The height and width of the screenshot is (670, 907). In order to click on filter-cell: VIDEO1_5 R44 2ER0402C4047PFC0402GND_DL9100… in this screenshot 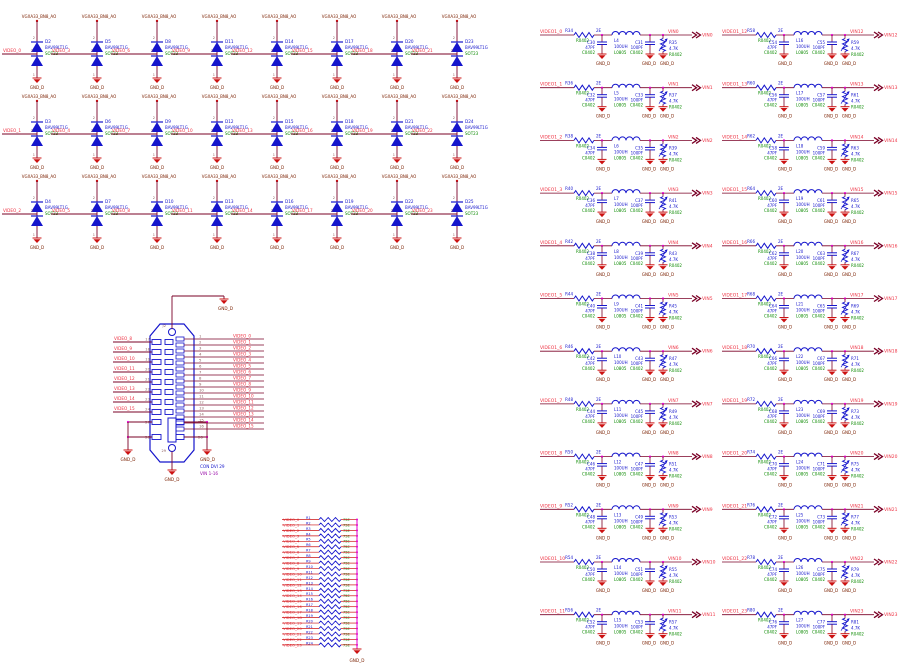, I will do `click(626, 311)`.